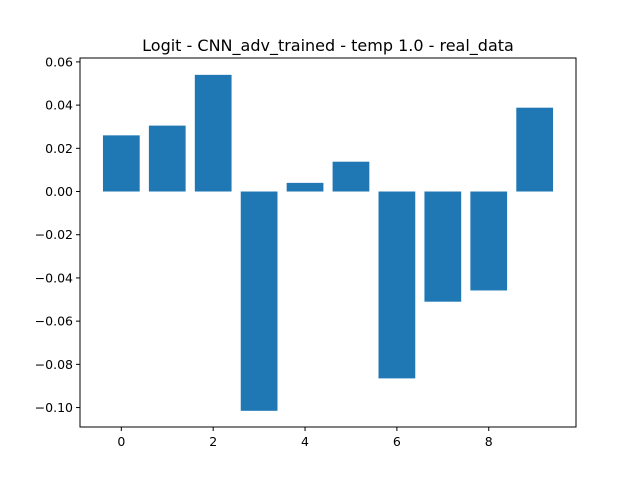 This screenshot has width=640, height=480. I want to click on x-tick-label-4: 4, so click(305, 441).